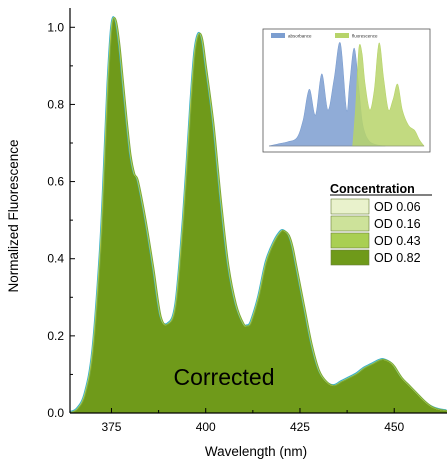  What do you see at coordinates (55, 259) in the screenshot?
I see `y-tick-label: 0.4` at bounding box center [55, 259].